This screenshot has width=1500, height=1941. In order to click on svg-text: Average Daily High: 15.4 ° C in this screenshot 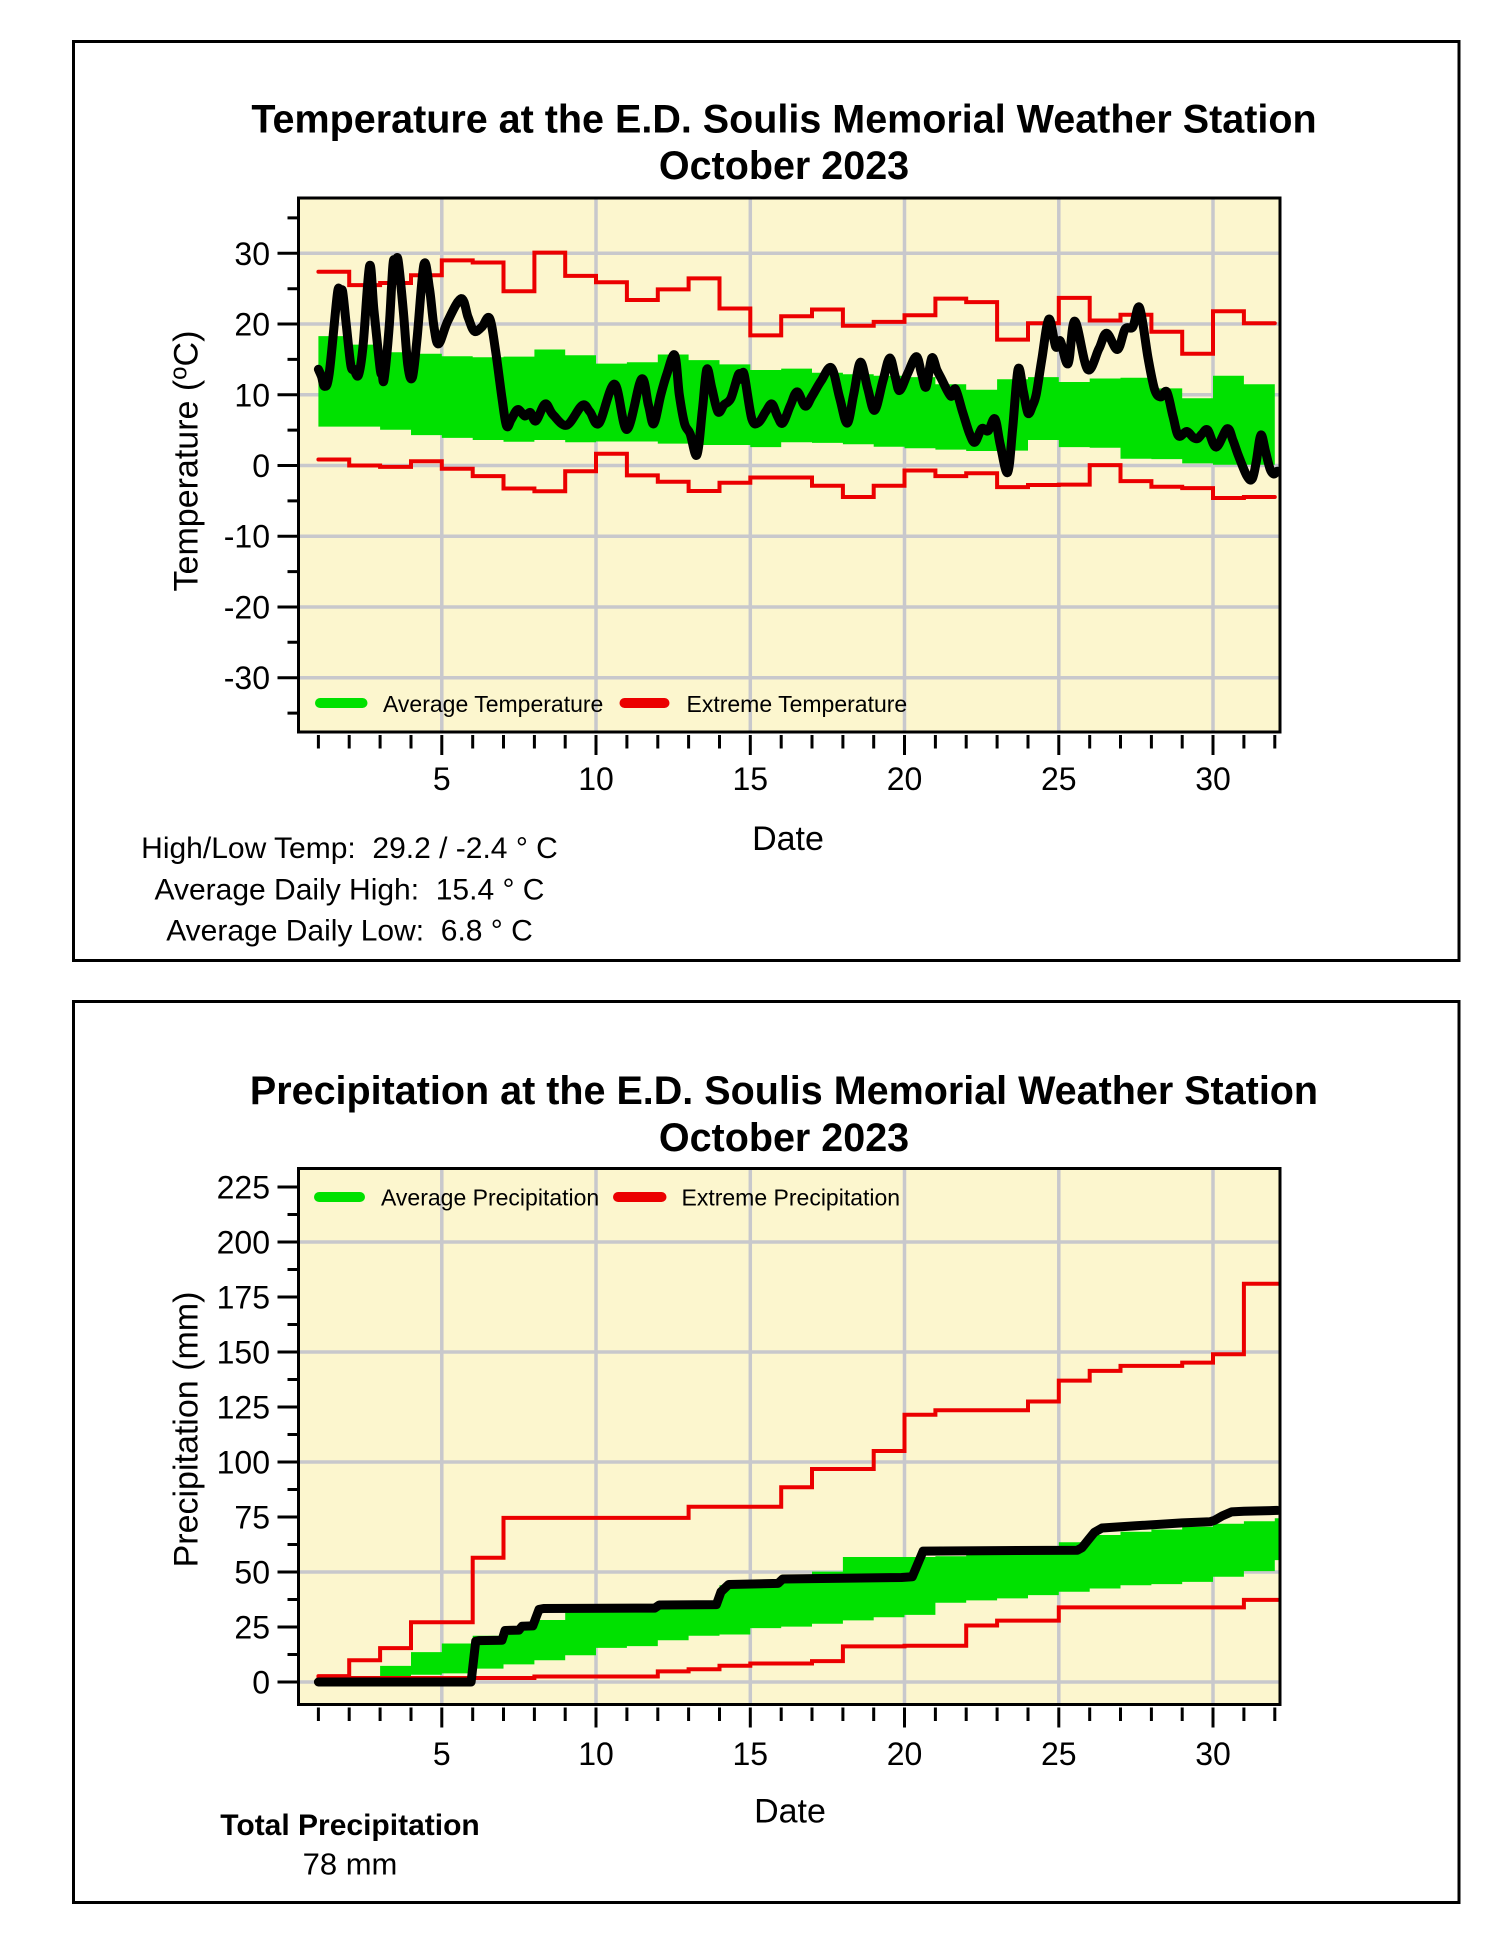, I will do `click(350, 890)`.